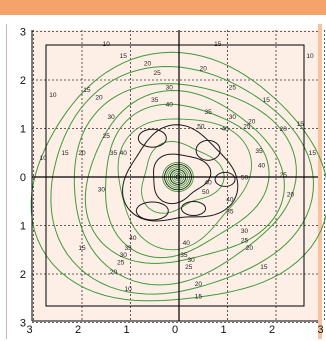 Image resolution: width=326 pixels, height=341 pixels. What do you see at coordinates (6, 181) in the screenshot?
I see `left-border-line` at bounding box center [6, 181].